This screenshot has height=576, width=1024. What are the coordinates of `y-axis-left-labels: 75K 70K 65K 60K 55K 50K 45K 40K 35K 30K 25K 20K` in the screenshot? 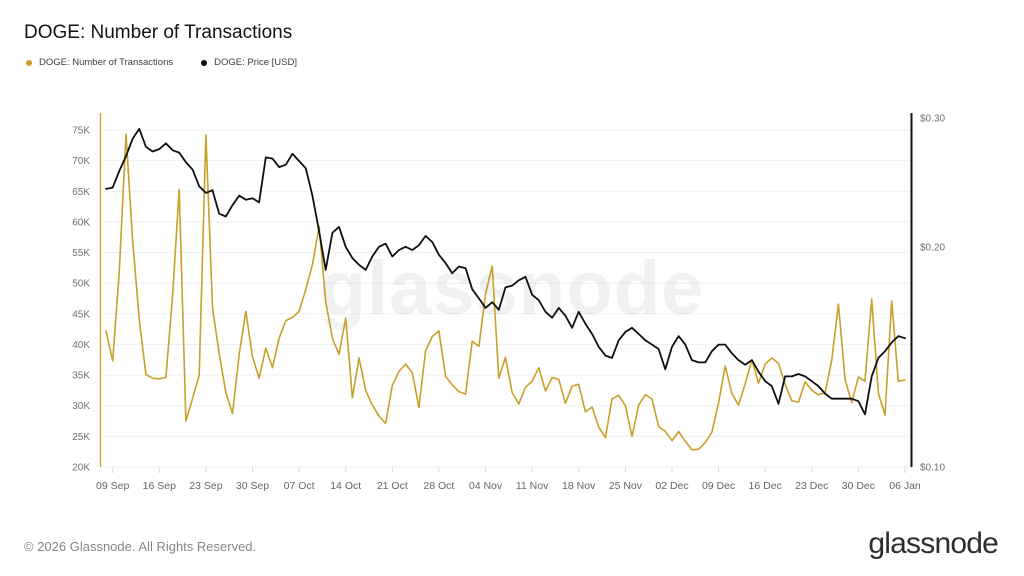 It's located at (81, 300).